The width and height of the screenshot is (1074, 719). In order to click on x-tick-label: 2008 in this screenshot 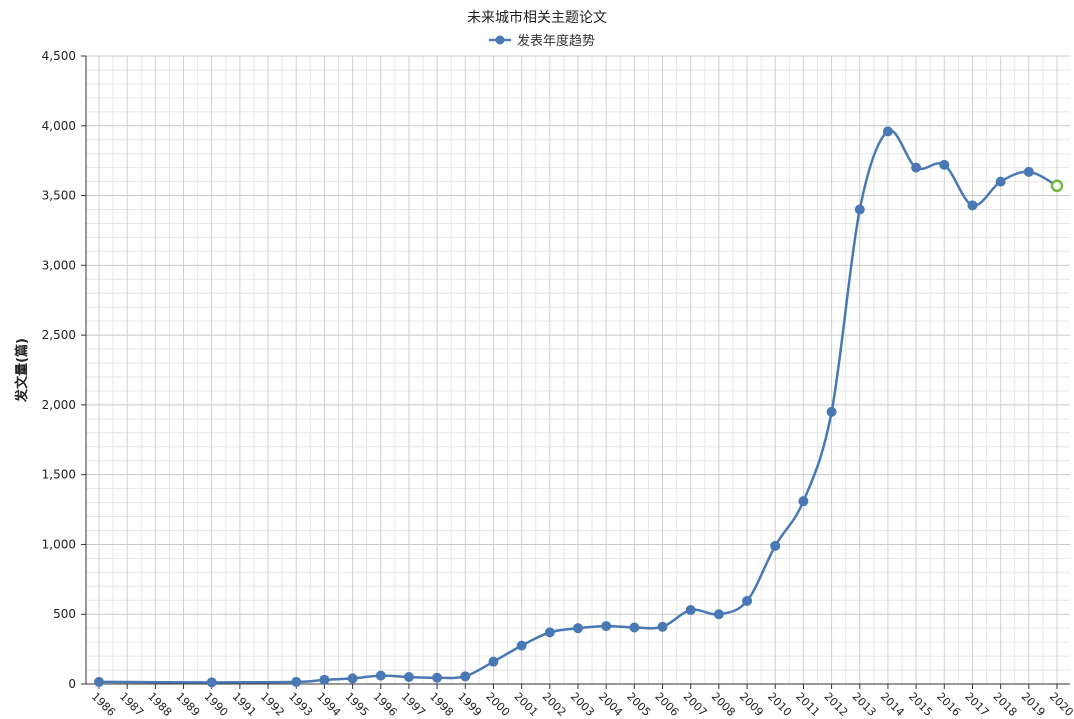, I will do `click(723, 704)`.